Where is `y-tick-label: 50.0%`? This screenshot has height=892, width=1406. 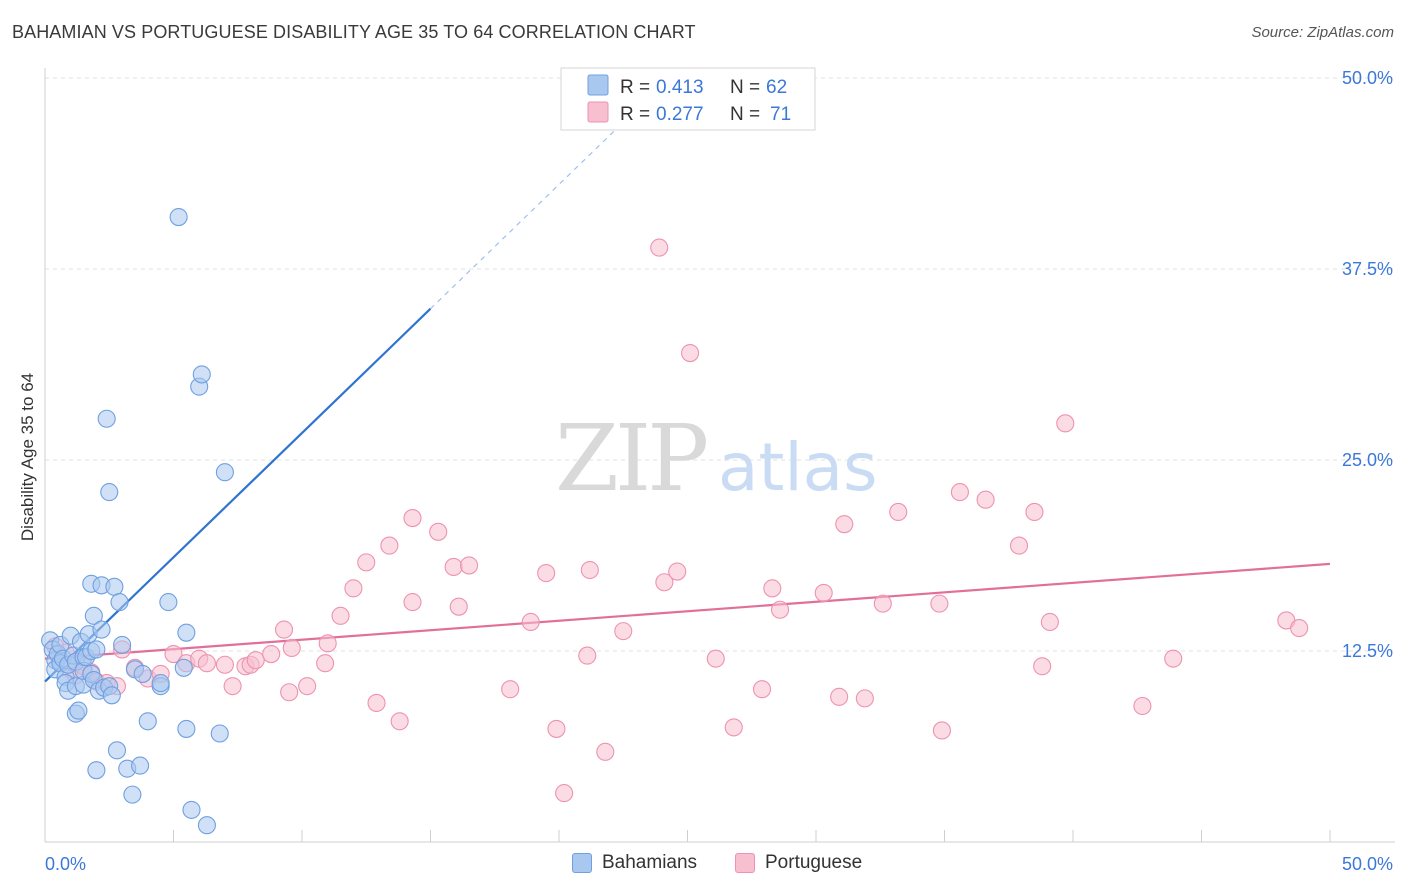 y-tick-label: 50.0% is located at coordinates (1367, 78).